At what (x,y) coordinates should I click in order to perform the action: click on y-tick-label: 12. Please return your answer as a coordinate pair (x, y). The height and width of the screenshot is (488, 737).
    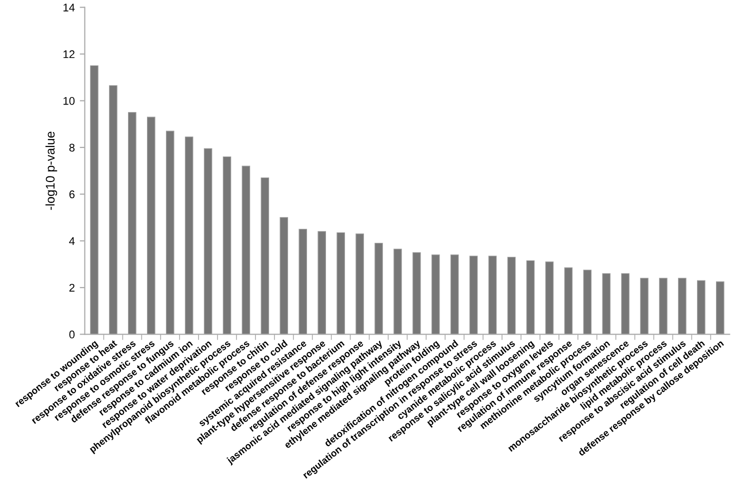
    Looking at the image, I should click on (69, 54).